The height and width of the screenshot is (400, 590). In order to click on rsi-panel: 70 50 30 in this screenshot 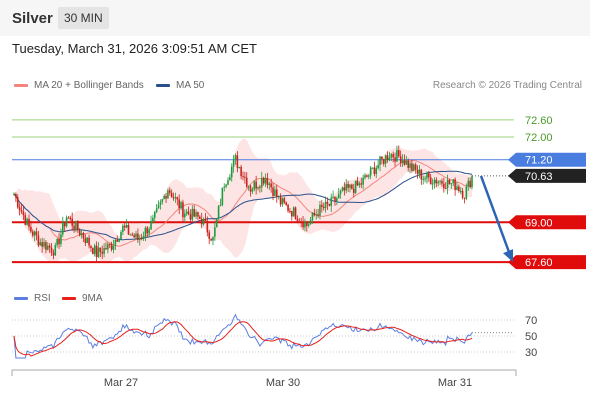, I will do `click(274, 336)`.